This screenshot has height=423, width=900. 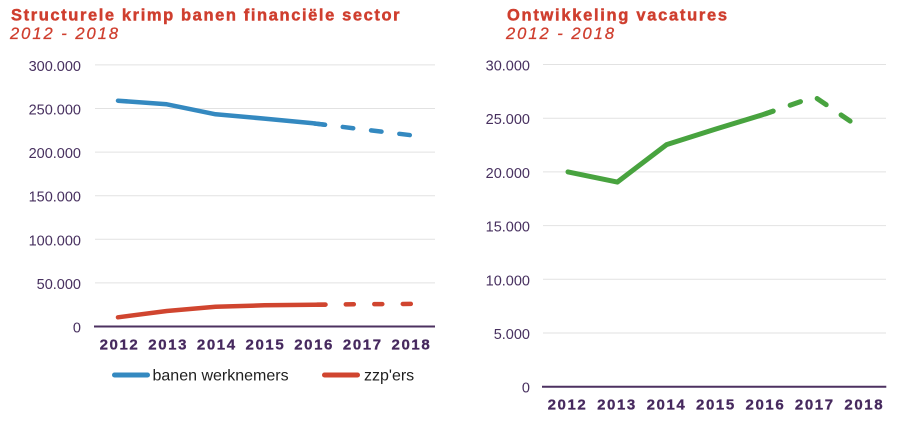 I want to click on svg-text: banen werknemers, so click(x=221, y=376).